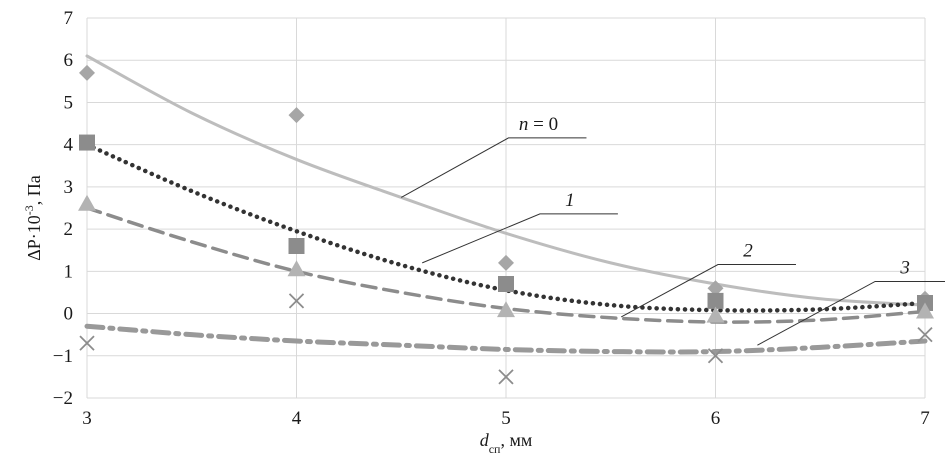 This screenshot has width=945, height=454. Describe the element at coordinates (69, 271) in the screenshot. I see `y-tick-label: 1` at that location.